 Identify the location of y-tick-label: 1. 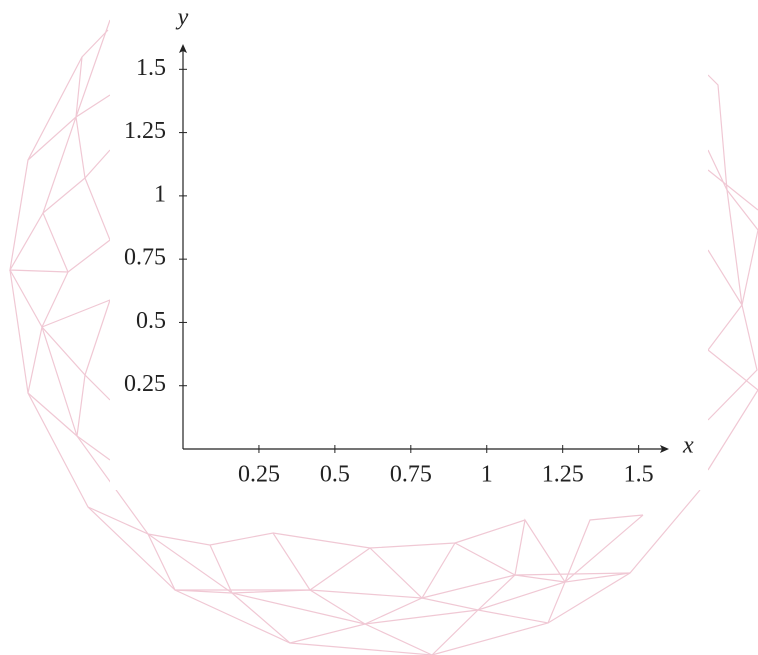
(160, 194).